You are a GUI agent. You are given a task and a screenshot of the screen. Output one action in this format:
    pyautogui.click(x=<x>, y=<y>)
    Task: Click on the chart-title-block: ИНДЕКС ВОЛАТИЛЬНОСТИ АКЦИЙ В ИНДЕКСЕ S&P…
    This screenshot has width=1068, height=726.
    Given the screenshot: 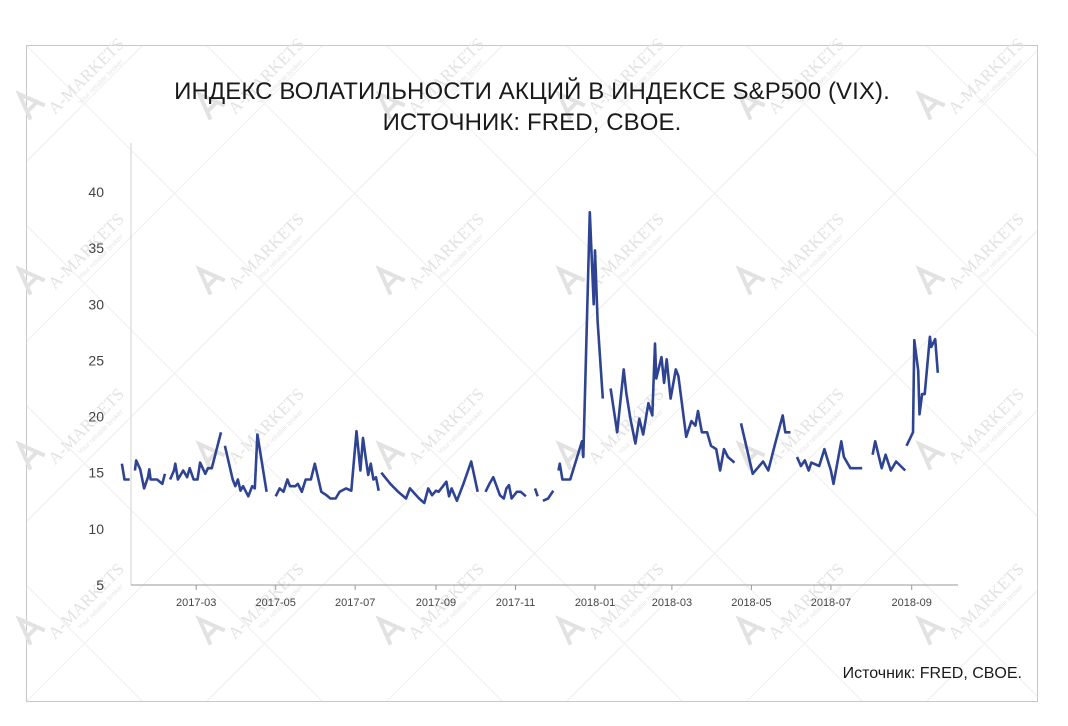 What is the action you would take?
    pyautogui.click(x=532, y=107)
    